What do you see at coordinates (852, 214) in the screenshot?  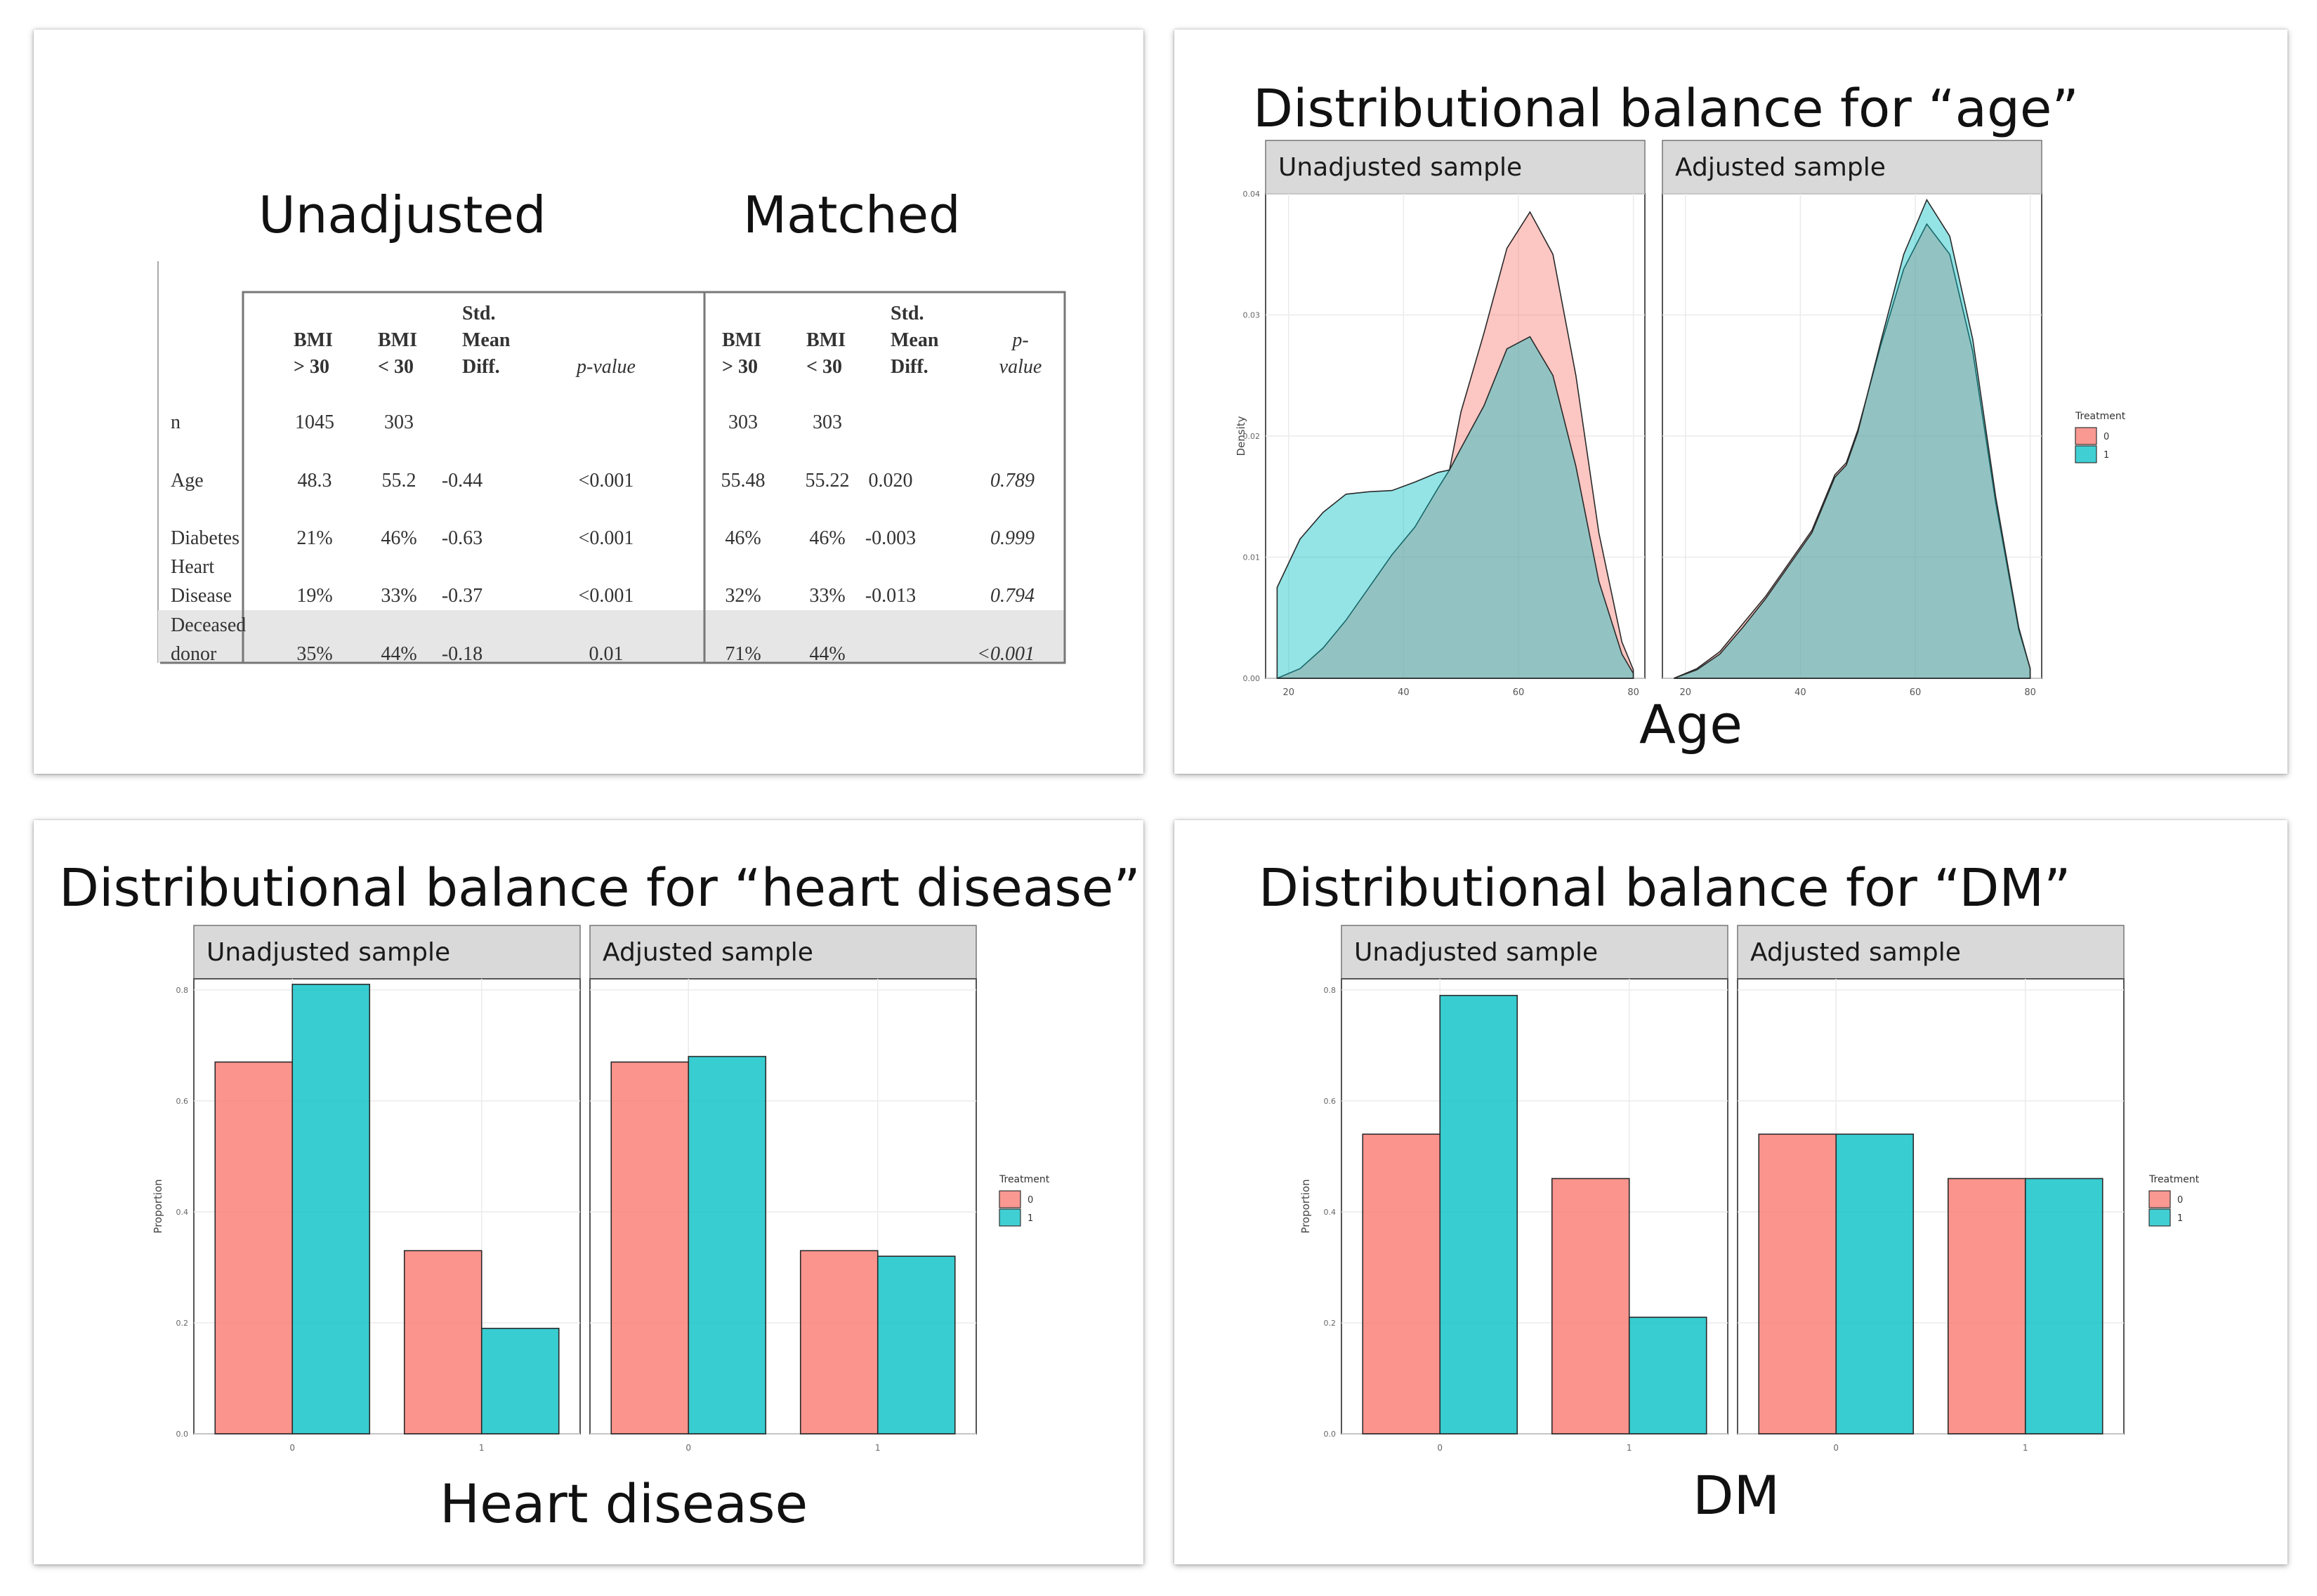 I see `matched-header: Matched` at bounding box center [852, 214].